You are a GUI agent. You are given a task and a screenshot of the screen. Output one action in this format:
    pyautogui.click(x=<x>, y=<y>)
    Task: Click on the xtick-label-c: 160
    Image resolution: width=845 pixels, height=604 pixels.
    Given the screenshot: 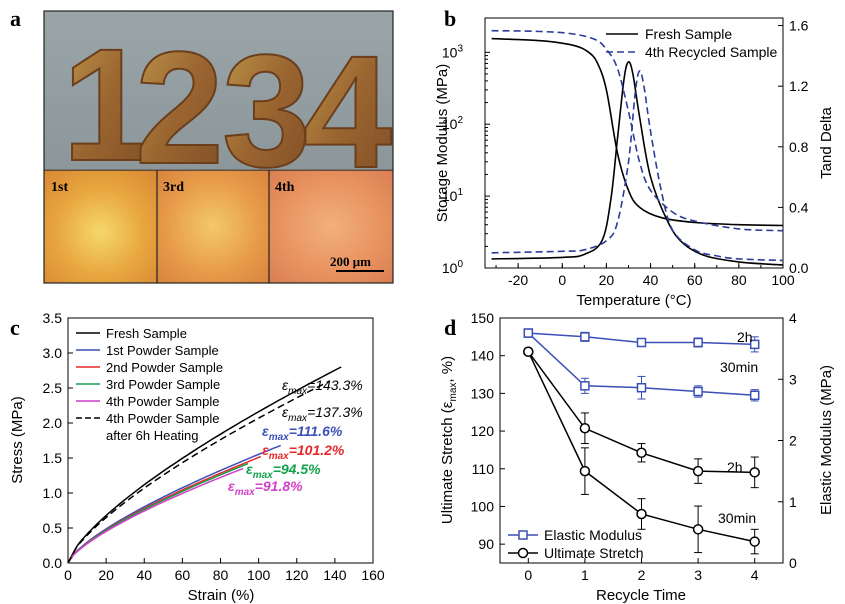 What is the action you would take?
    pyautogui.click(x=373, y=575)
    